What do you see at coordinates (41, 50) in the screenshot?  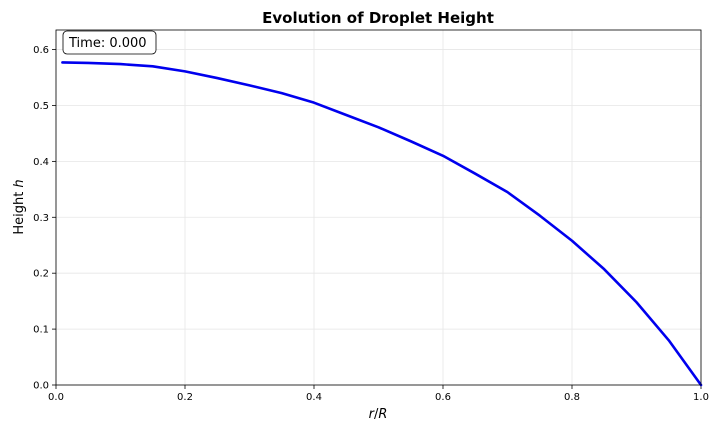 I see `y-tick-label: 0.6` at bounding box center [41, 50].